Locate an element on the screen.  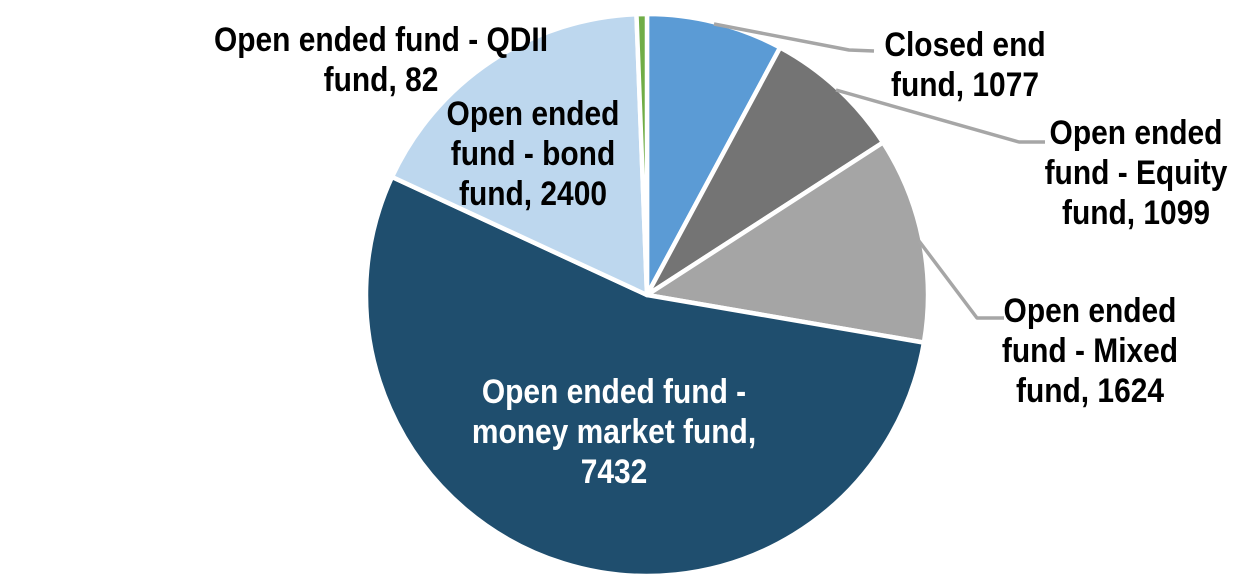
data-label-bond-fund: Open ended fund - bond fund, 2400 is located at coordinates (533, 154).